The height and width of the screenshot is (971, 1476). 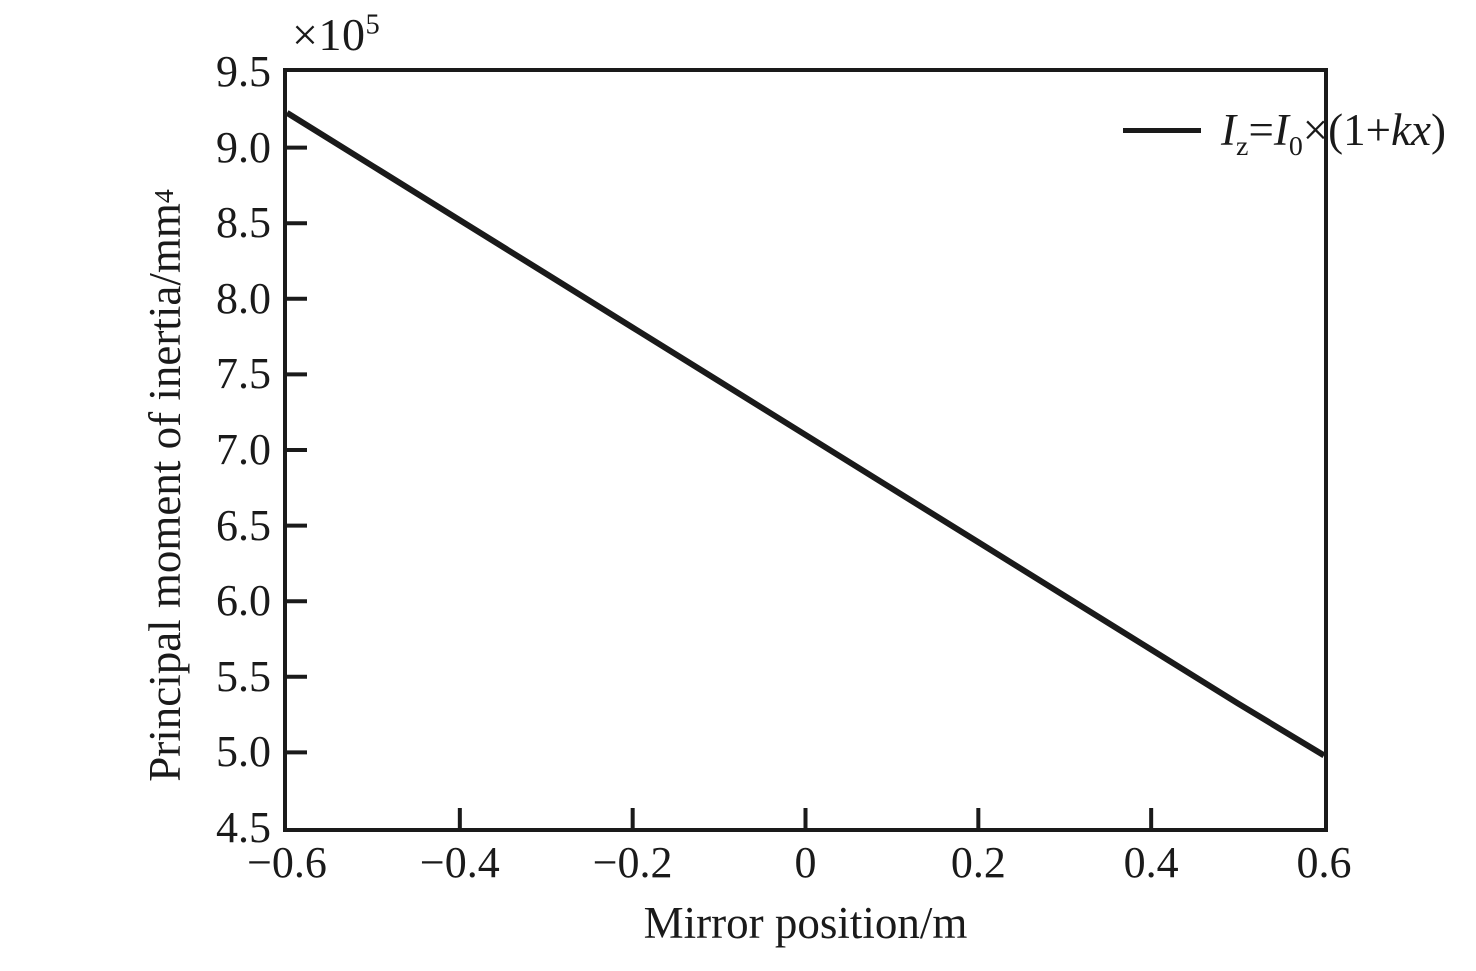 I want to click on y-axis-tick-label: 9.0, so click(x=243, y=147).